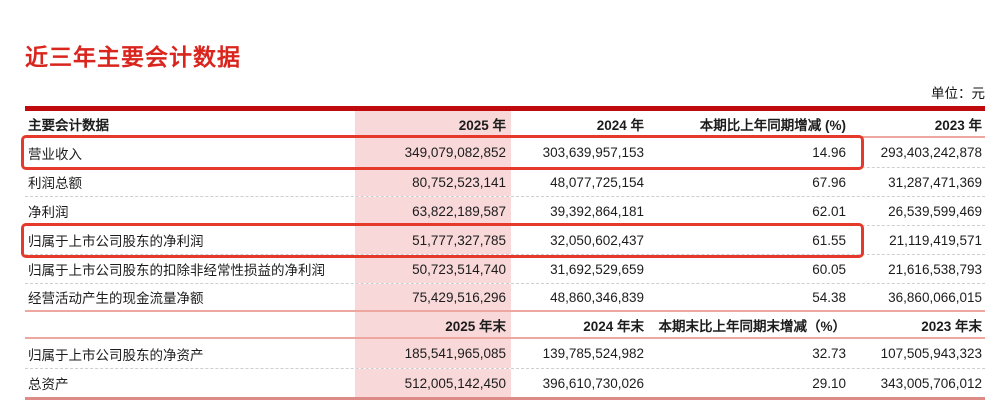 This screenshot has width=1005, height=404. What do you see at coordinates (951, 326) in the screenshot?
I see `header-2023-end: 2023 年末` at bounding box center [951, 326].